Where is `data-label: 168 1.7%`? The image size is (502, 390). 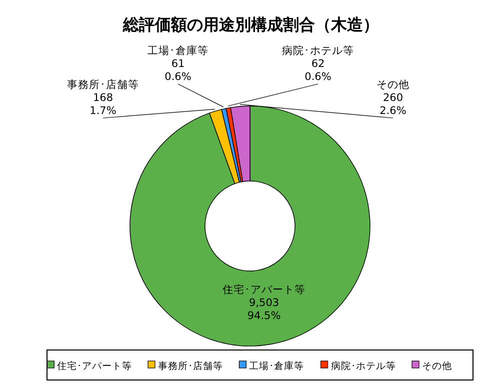 data-label: 168 1.7% is located at coordinates (103, 104).